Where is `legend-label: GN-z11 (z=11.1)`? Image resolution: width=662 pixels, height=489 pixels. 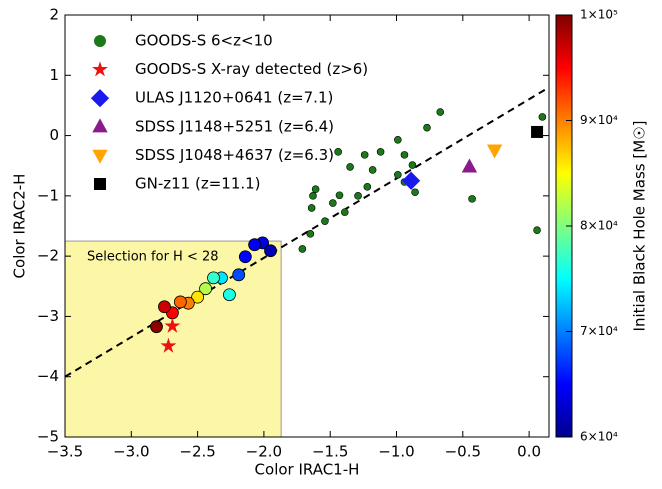
legend-label: GN-z11 (z=11.1) is located at coordinates (198, 184).